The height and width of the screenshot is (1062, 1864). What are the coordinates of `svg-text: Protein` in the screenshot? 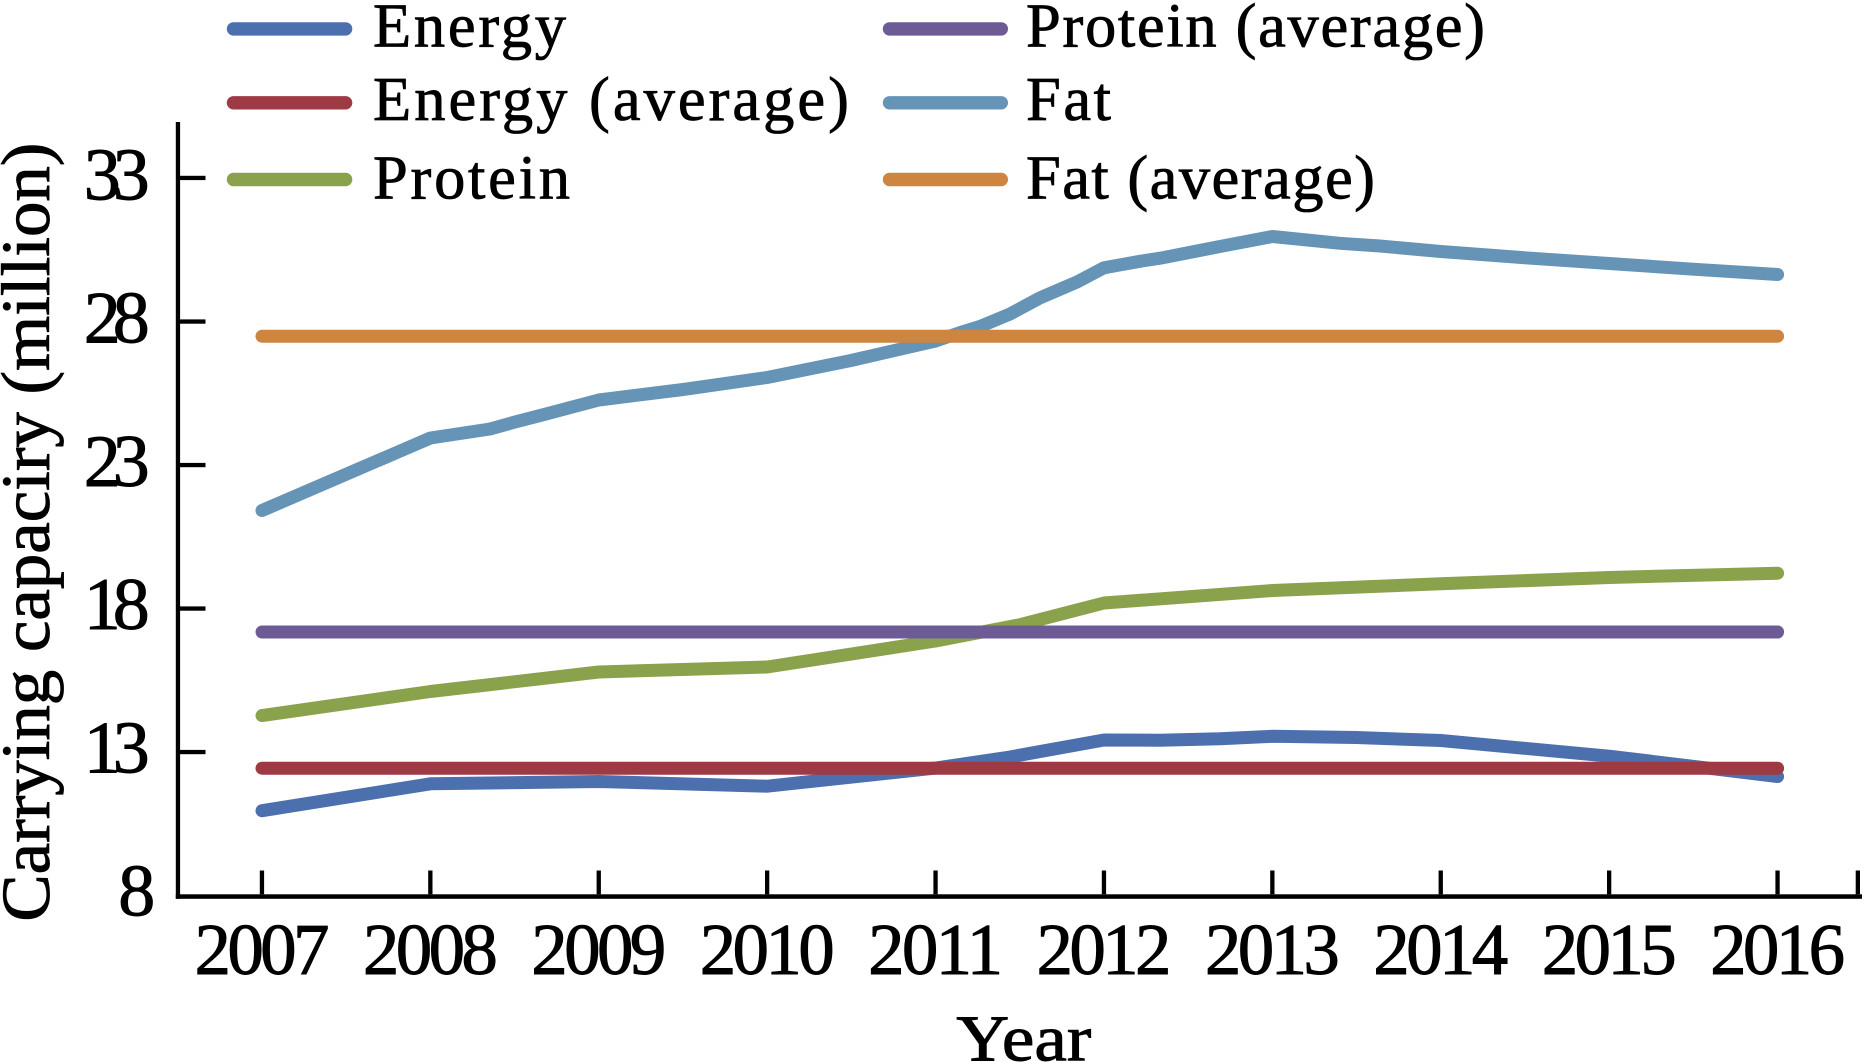 It's located at (471, 177).